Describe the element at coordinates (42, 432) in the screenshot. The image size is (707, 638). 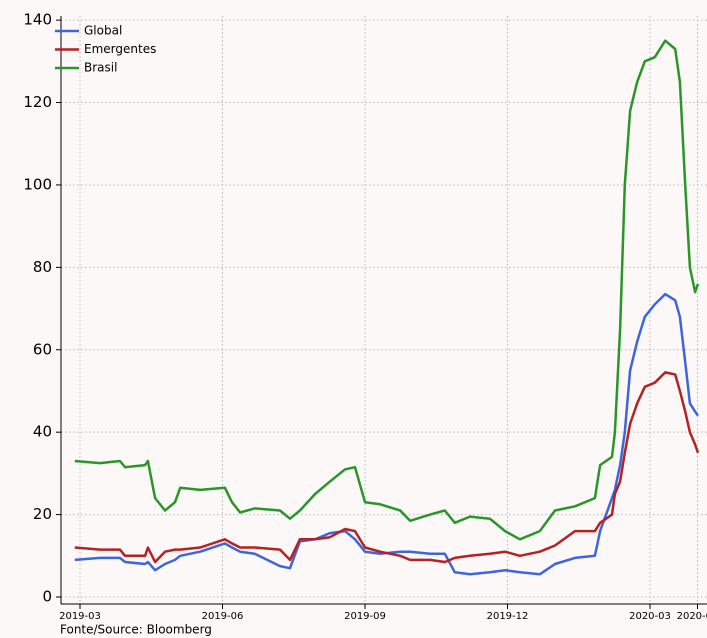
I see `y-tick-label: 40` at that location.